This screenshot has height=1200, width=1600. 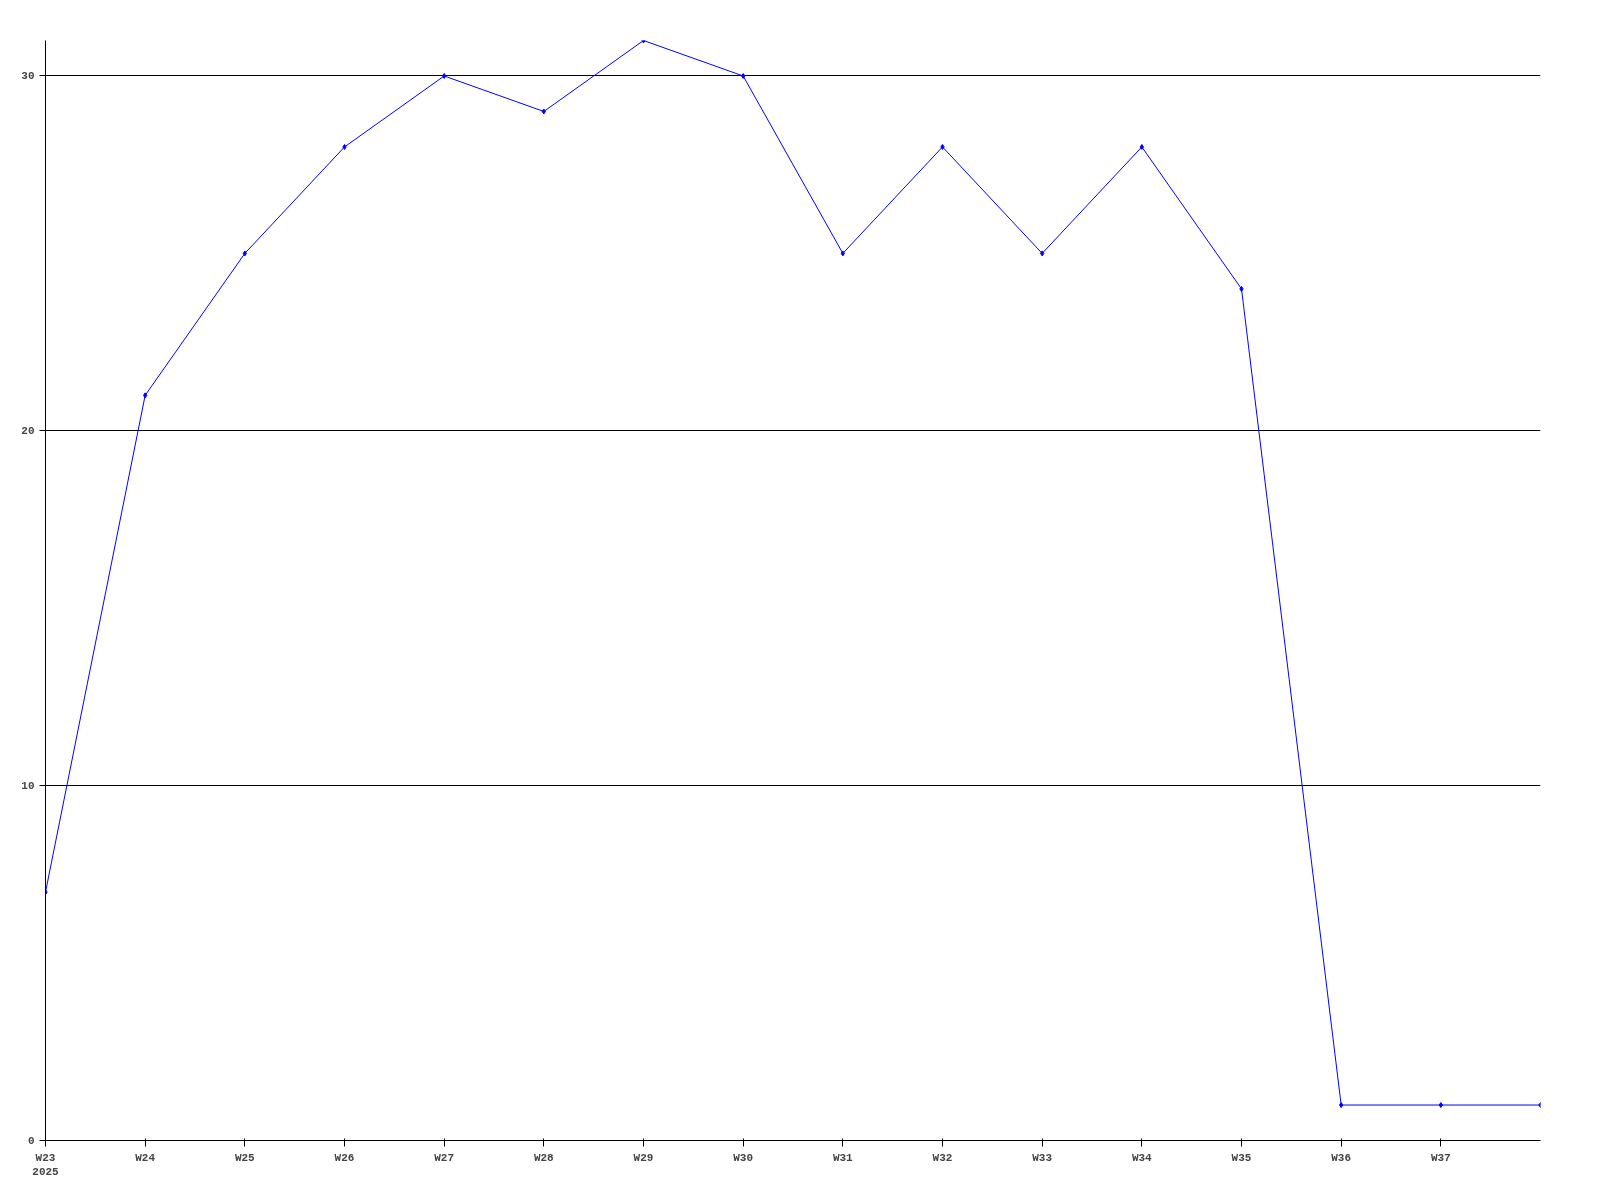 What do you see at coordinates (1341, 1157) in the screenshot?
I see `x-tick-label: W36` at bounding box center [1341, 1157].